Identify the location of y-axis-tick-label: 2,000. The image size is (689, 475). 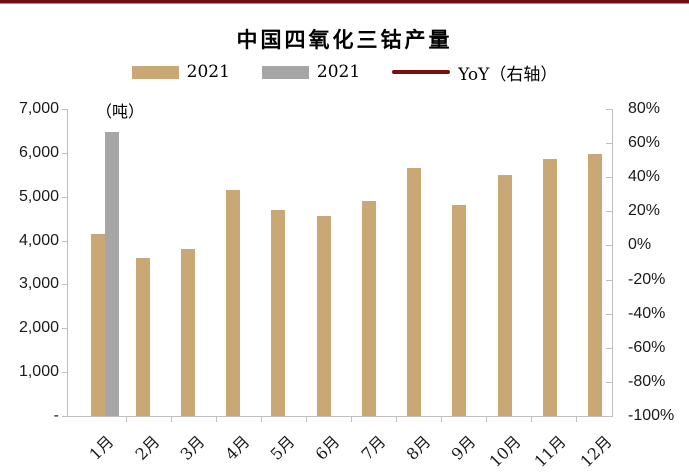
(38, 328).